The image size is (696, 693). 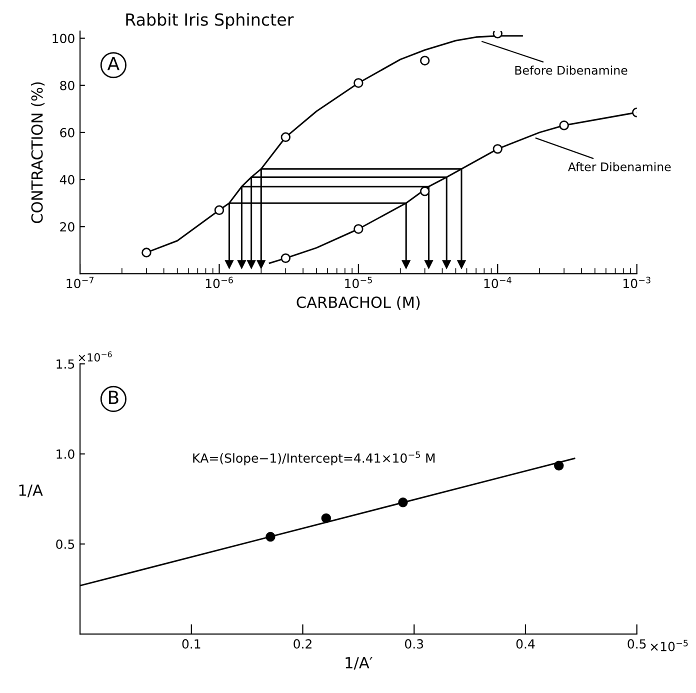 I want to click on y-tick-label: 80, so click(x=67, y=85).